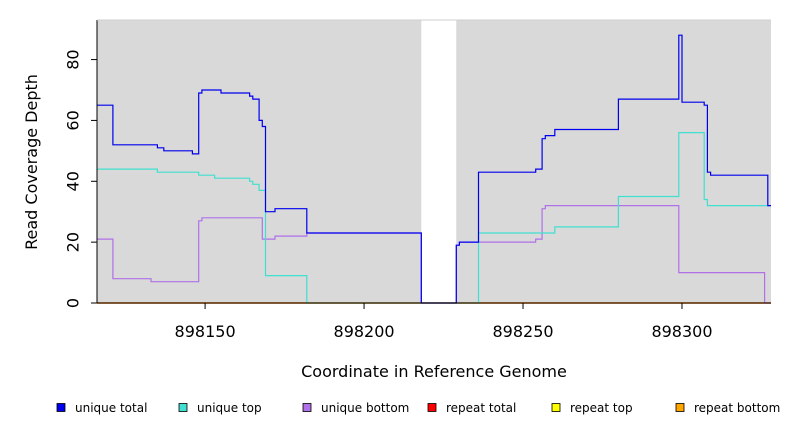  What do you see at coordinates (556, 407) in the screenshot?
I see `legend-swatch-repeat-top` at bounding box center [556, 407].